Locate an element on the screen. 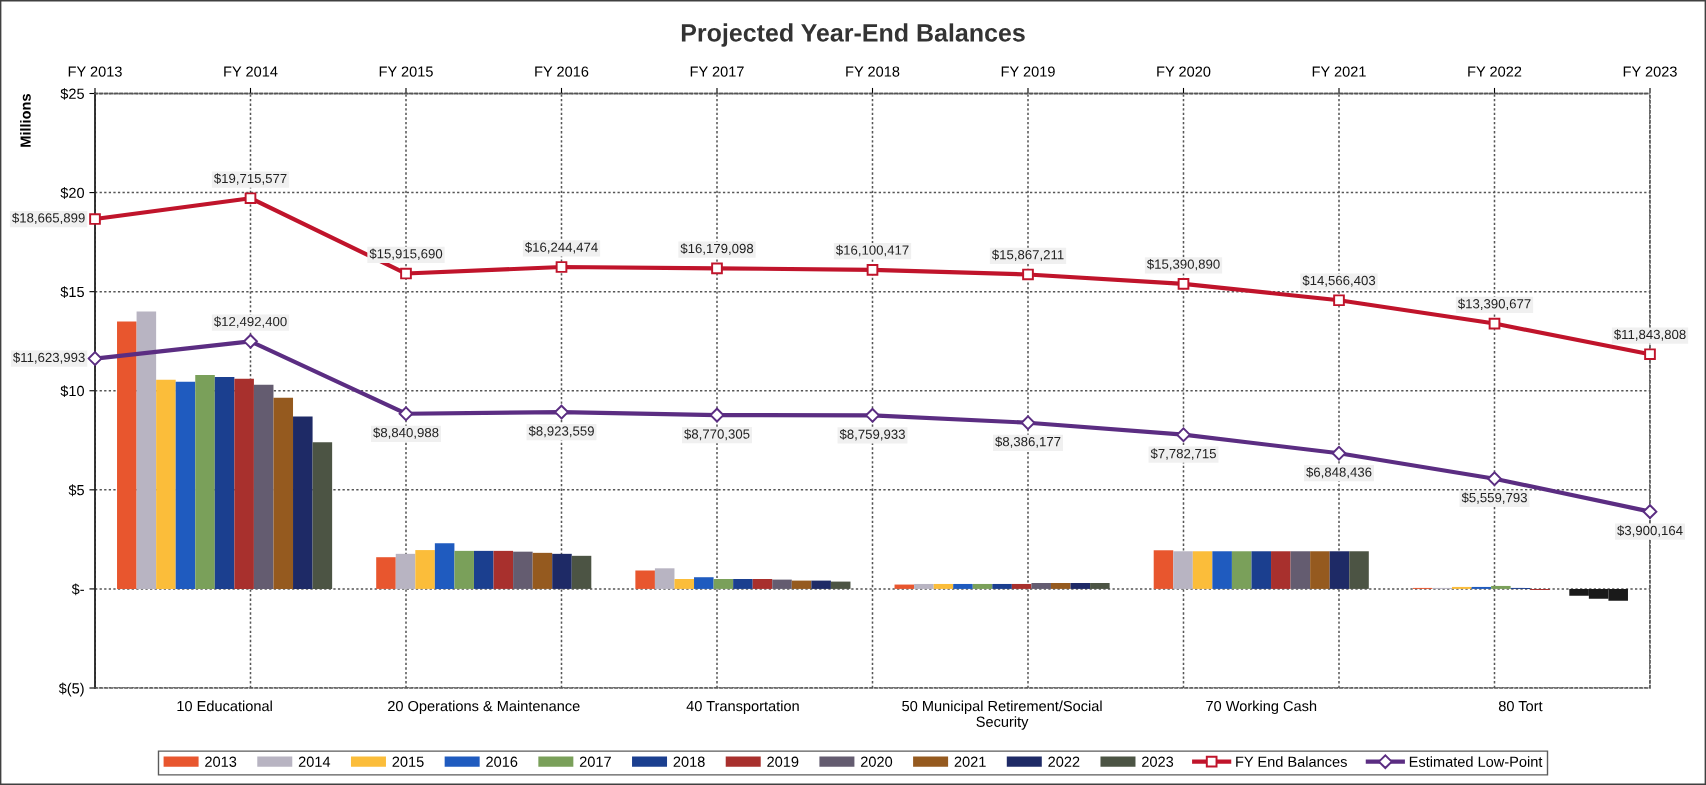  data-label: $15,867,211 is located at coordinates (1027, 255).